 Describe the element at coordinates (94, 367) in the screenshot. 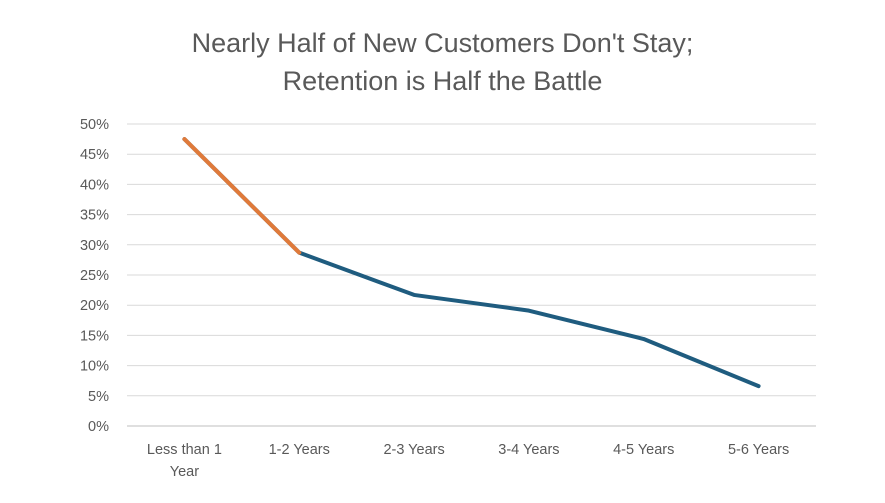

I see `y-tick-label-10: 10%` at that location.